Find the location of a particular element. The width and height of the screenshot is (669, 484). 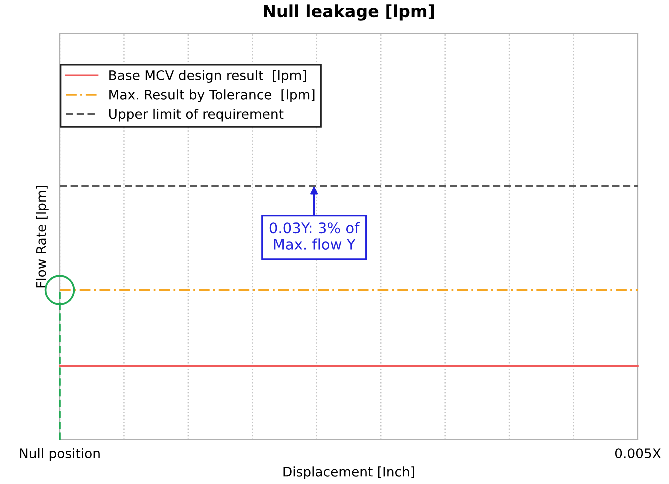

legend-label: Base MCV design result [lpm] is located at coordinates (208, 77).